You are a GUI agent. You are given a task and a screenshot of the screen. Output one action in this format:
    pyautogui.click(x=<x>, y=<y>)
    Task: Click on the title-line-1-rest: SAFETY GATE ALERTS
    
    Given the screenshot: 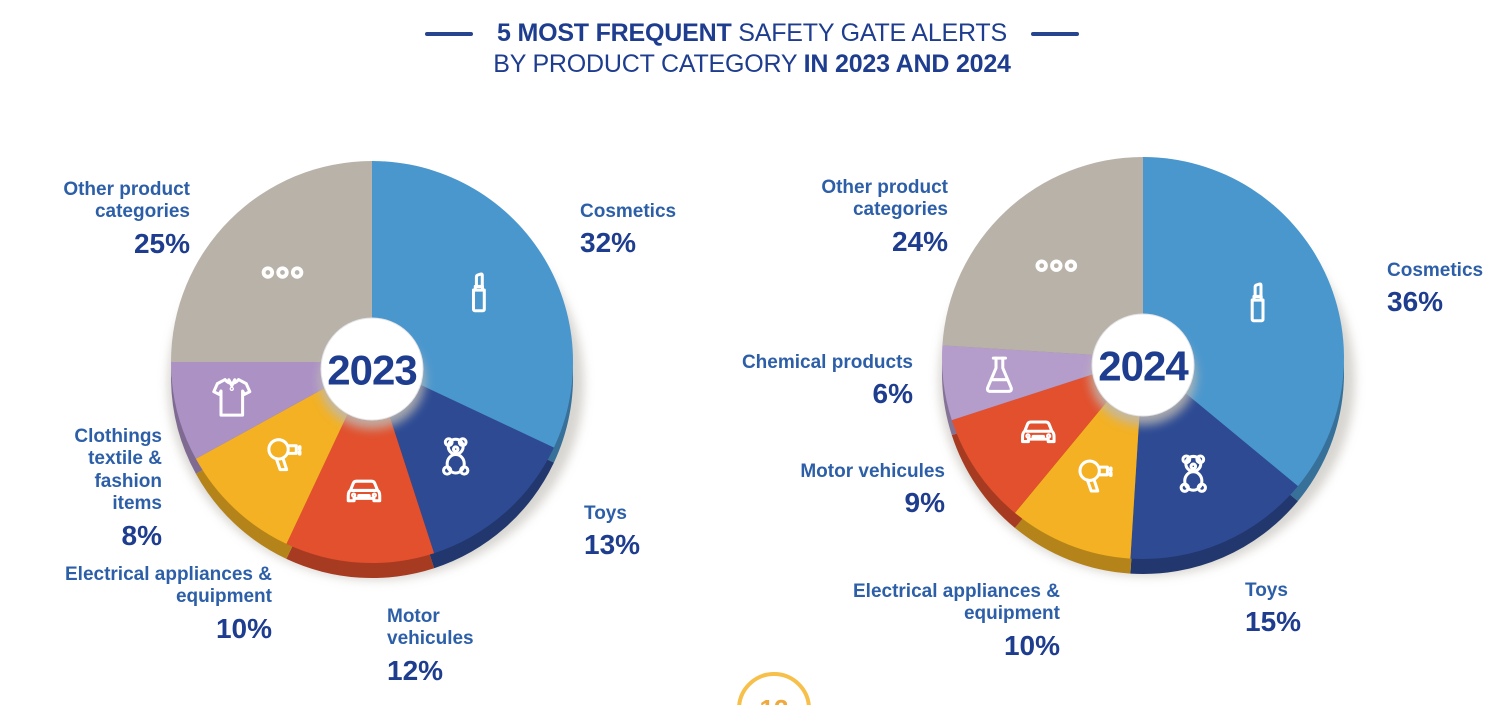 What is the action you would take?
    pyautogui.click(x=869, y=33)
    